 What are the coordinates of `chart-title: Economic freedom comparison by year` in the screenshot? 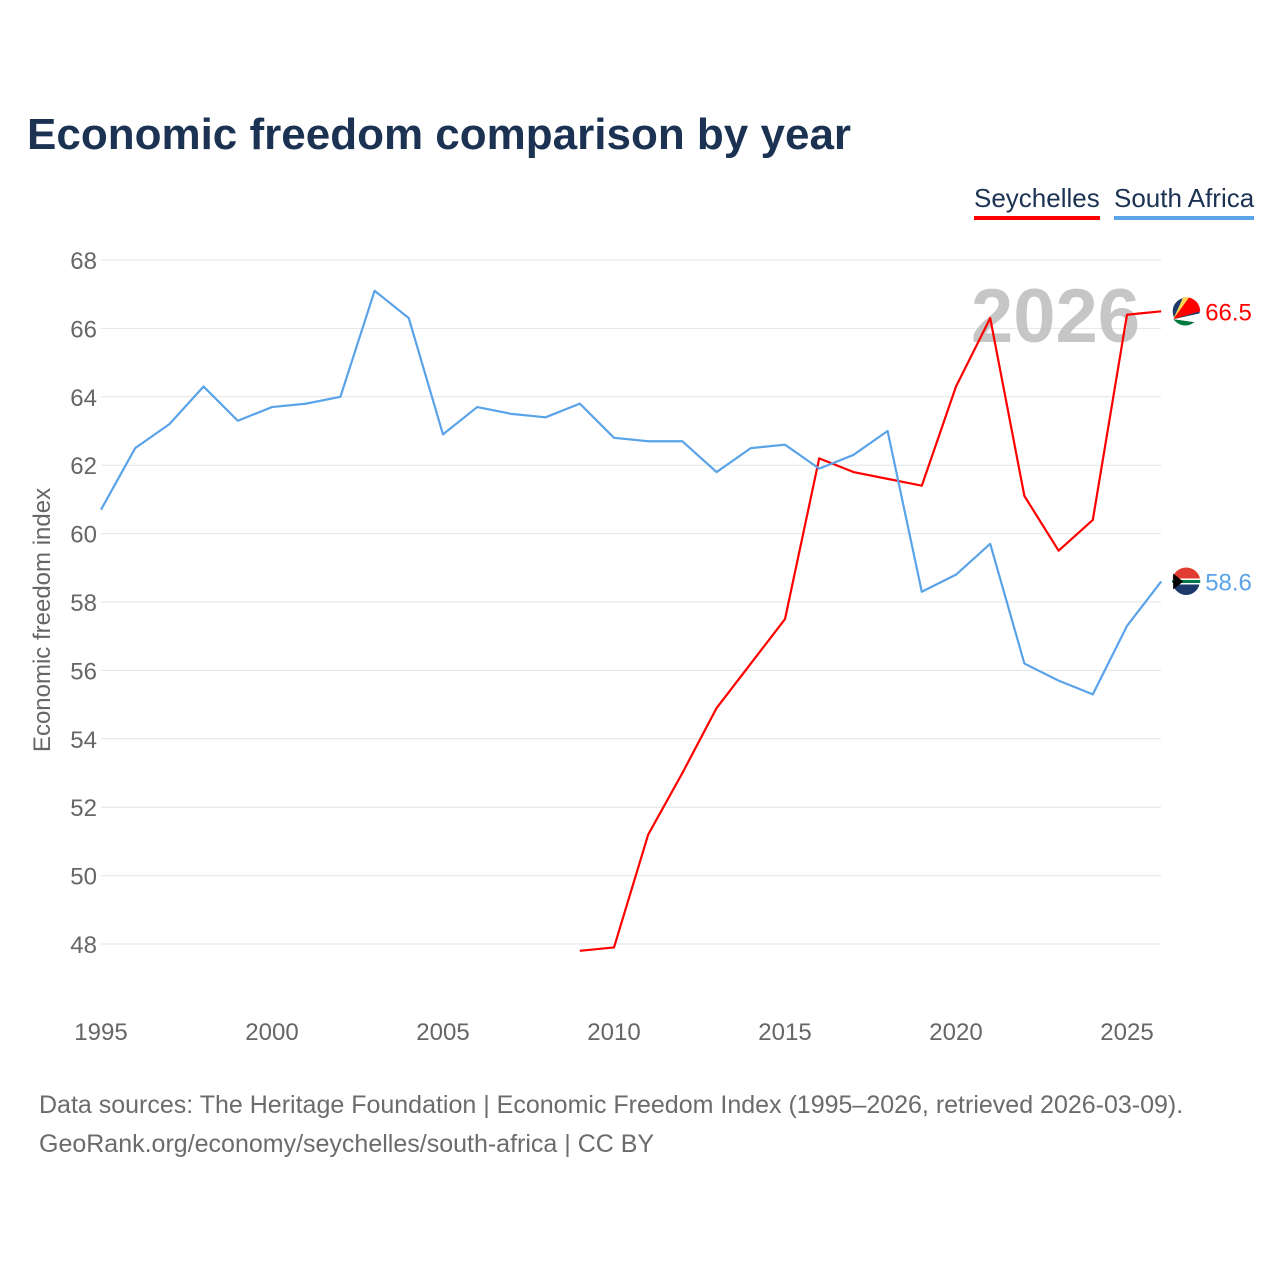 It's located at (439, 134).